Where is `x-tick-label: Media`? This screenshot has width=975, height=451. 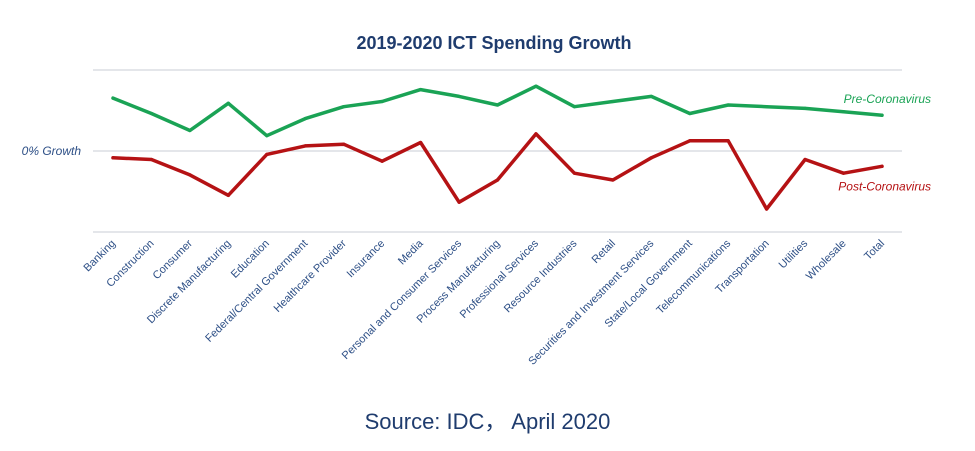 x-tick-label: Media is located at coordinates (411, 252).